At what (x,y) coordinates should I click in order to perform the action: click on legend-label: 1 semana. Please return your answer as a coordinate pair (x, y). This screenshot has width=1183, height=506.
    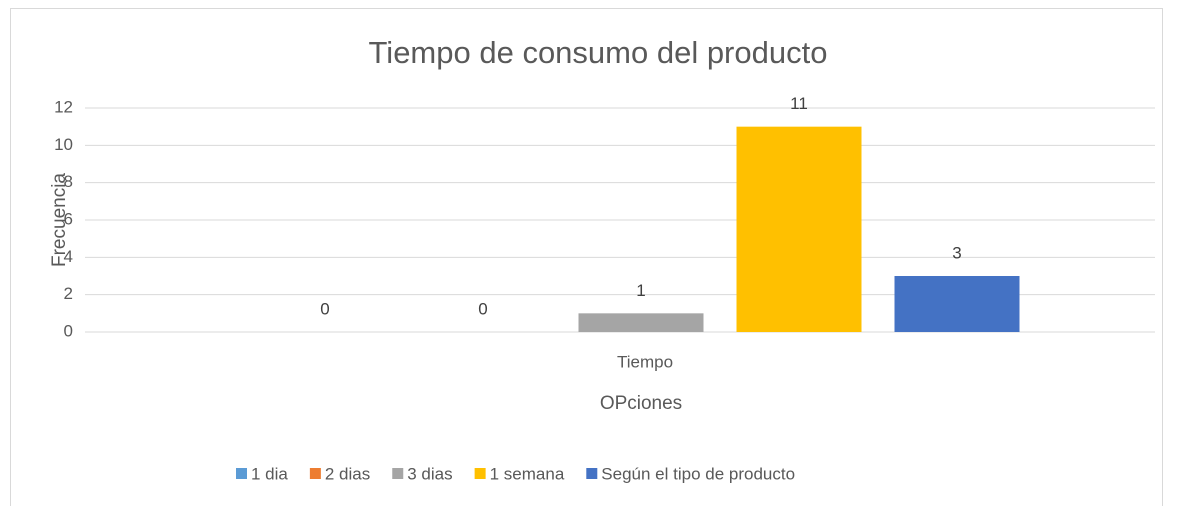
    Looking at the image, I should click on (527, 473).